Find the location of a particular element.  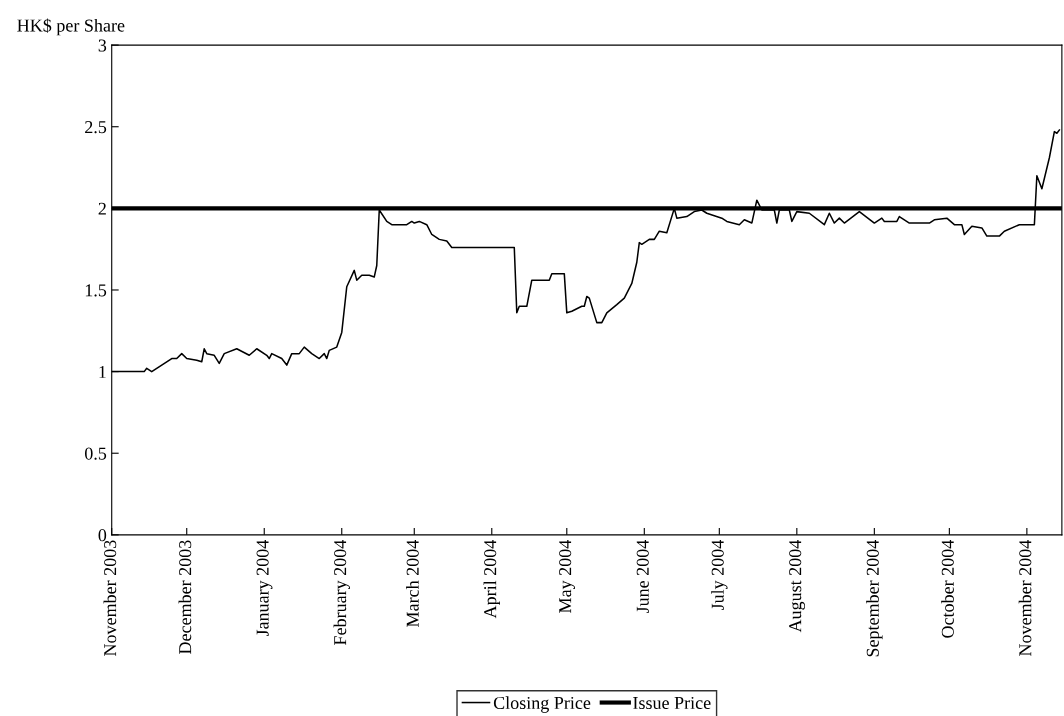

x-tick-label: January 2004 is located at coordinates (264, 588).